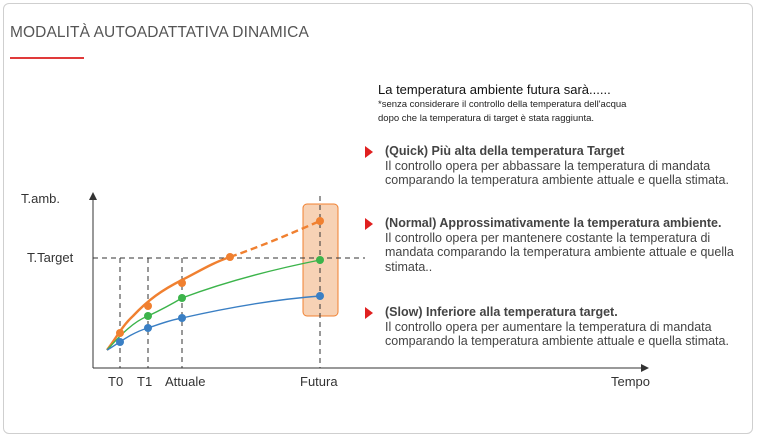 Image resolution: width=758 pixels, height=439 pixels. What do you see at coordinates (275, 239) in the screenshot?
I see `quick-curve-dashed` at bounding box center [275, 239].